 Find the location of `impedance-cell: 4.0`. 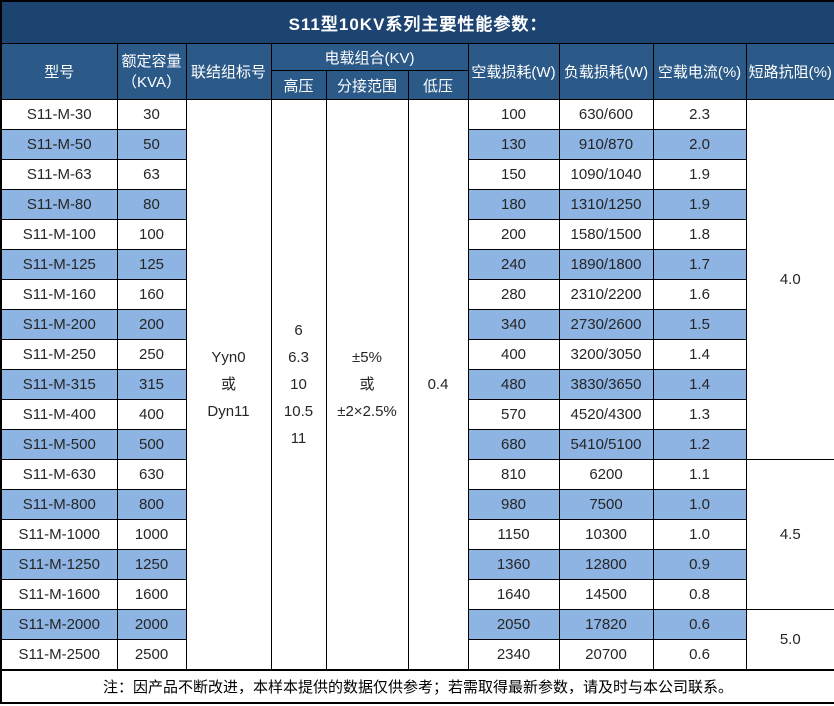

impedance-cell: 4.0 is located at coordinates (789, 279).